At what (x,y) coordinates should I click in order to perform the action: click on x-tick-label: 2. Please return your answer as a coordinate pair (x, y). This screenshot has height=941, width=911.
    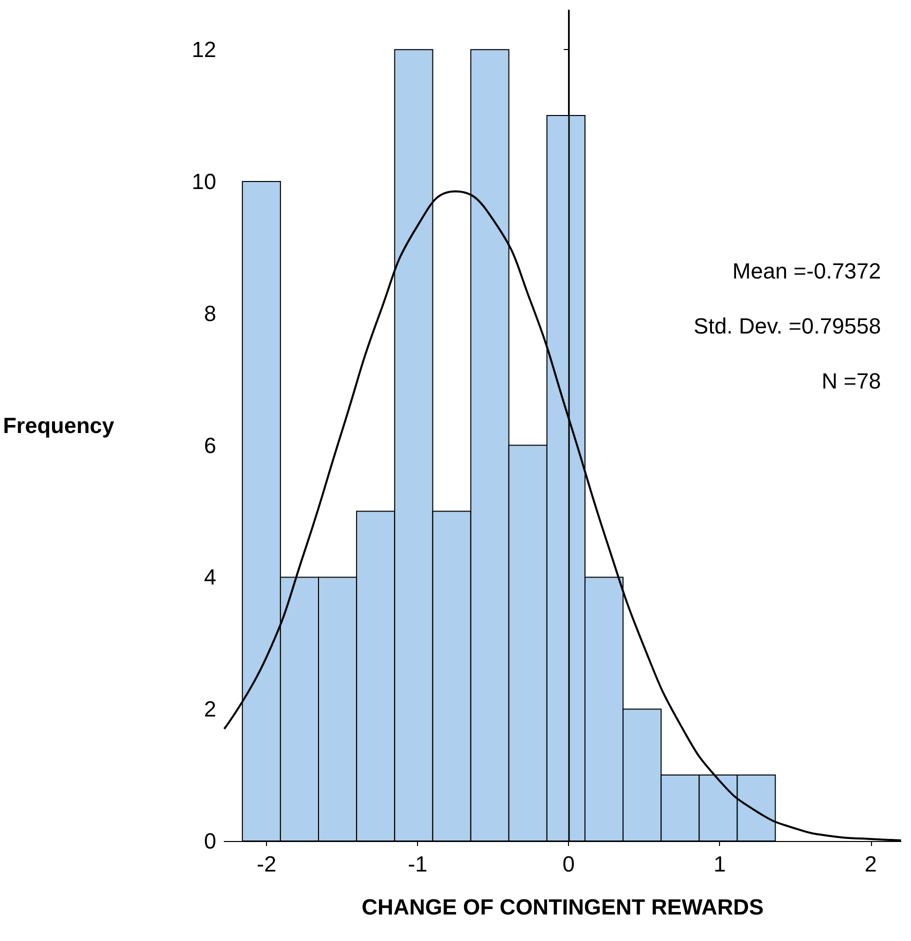
    Looking at the image, I should click on (870, 864).